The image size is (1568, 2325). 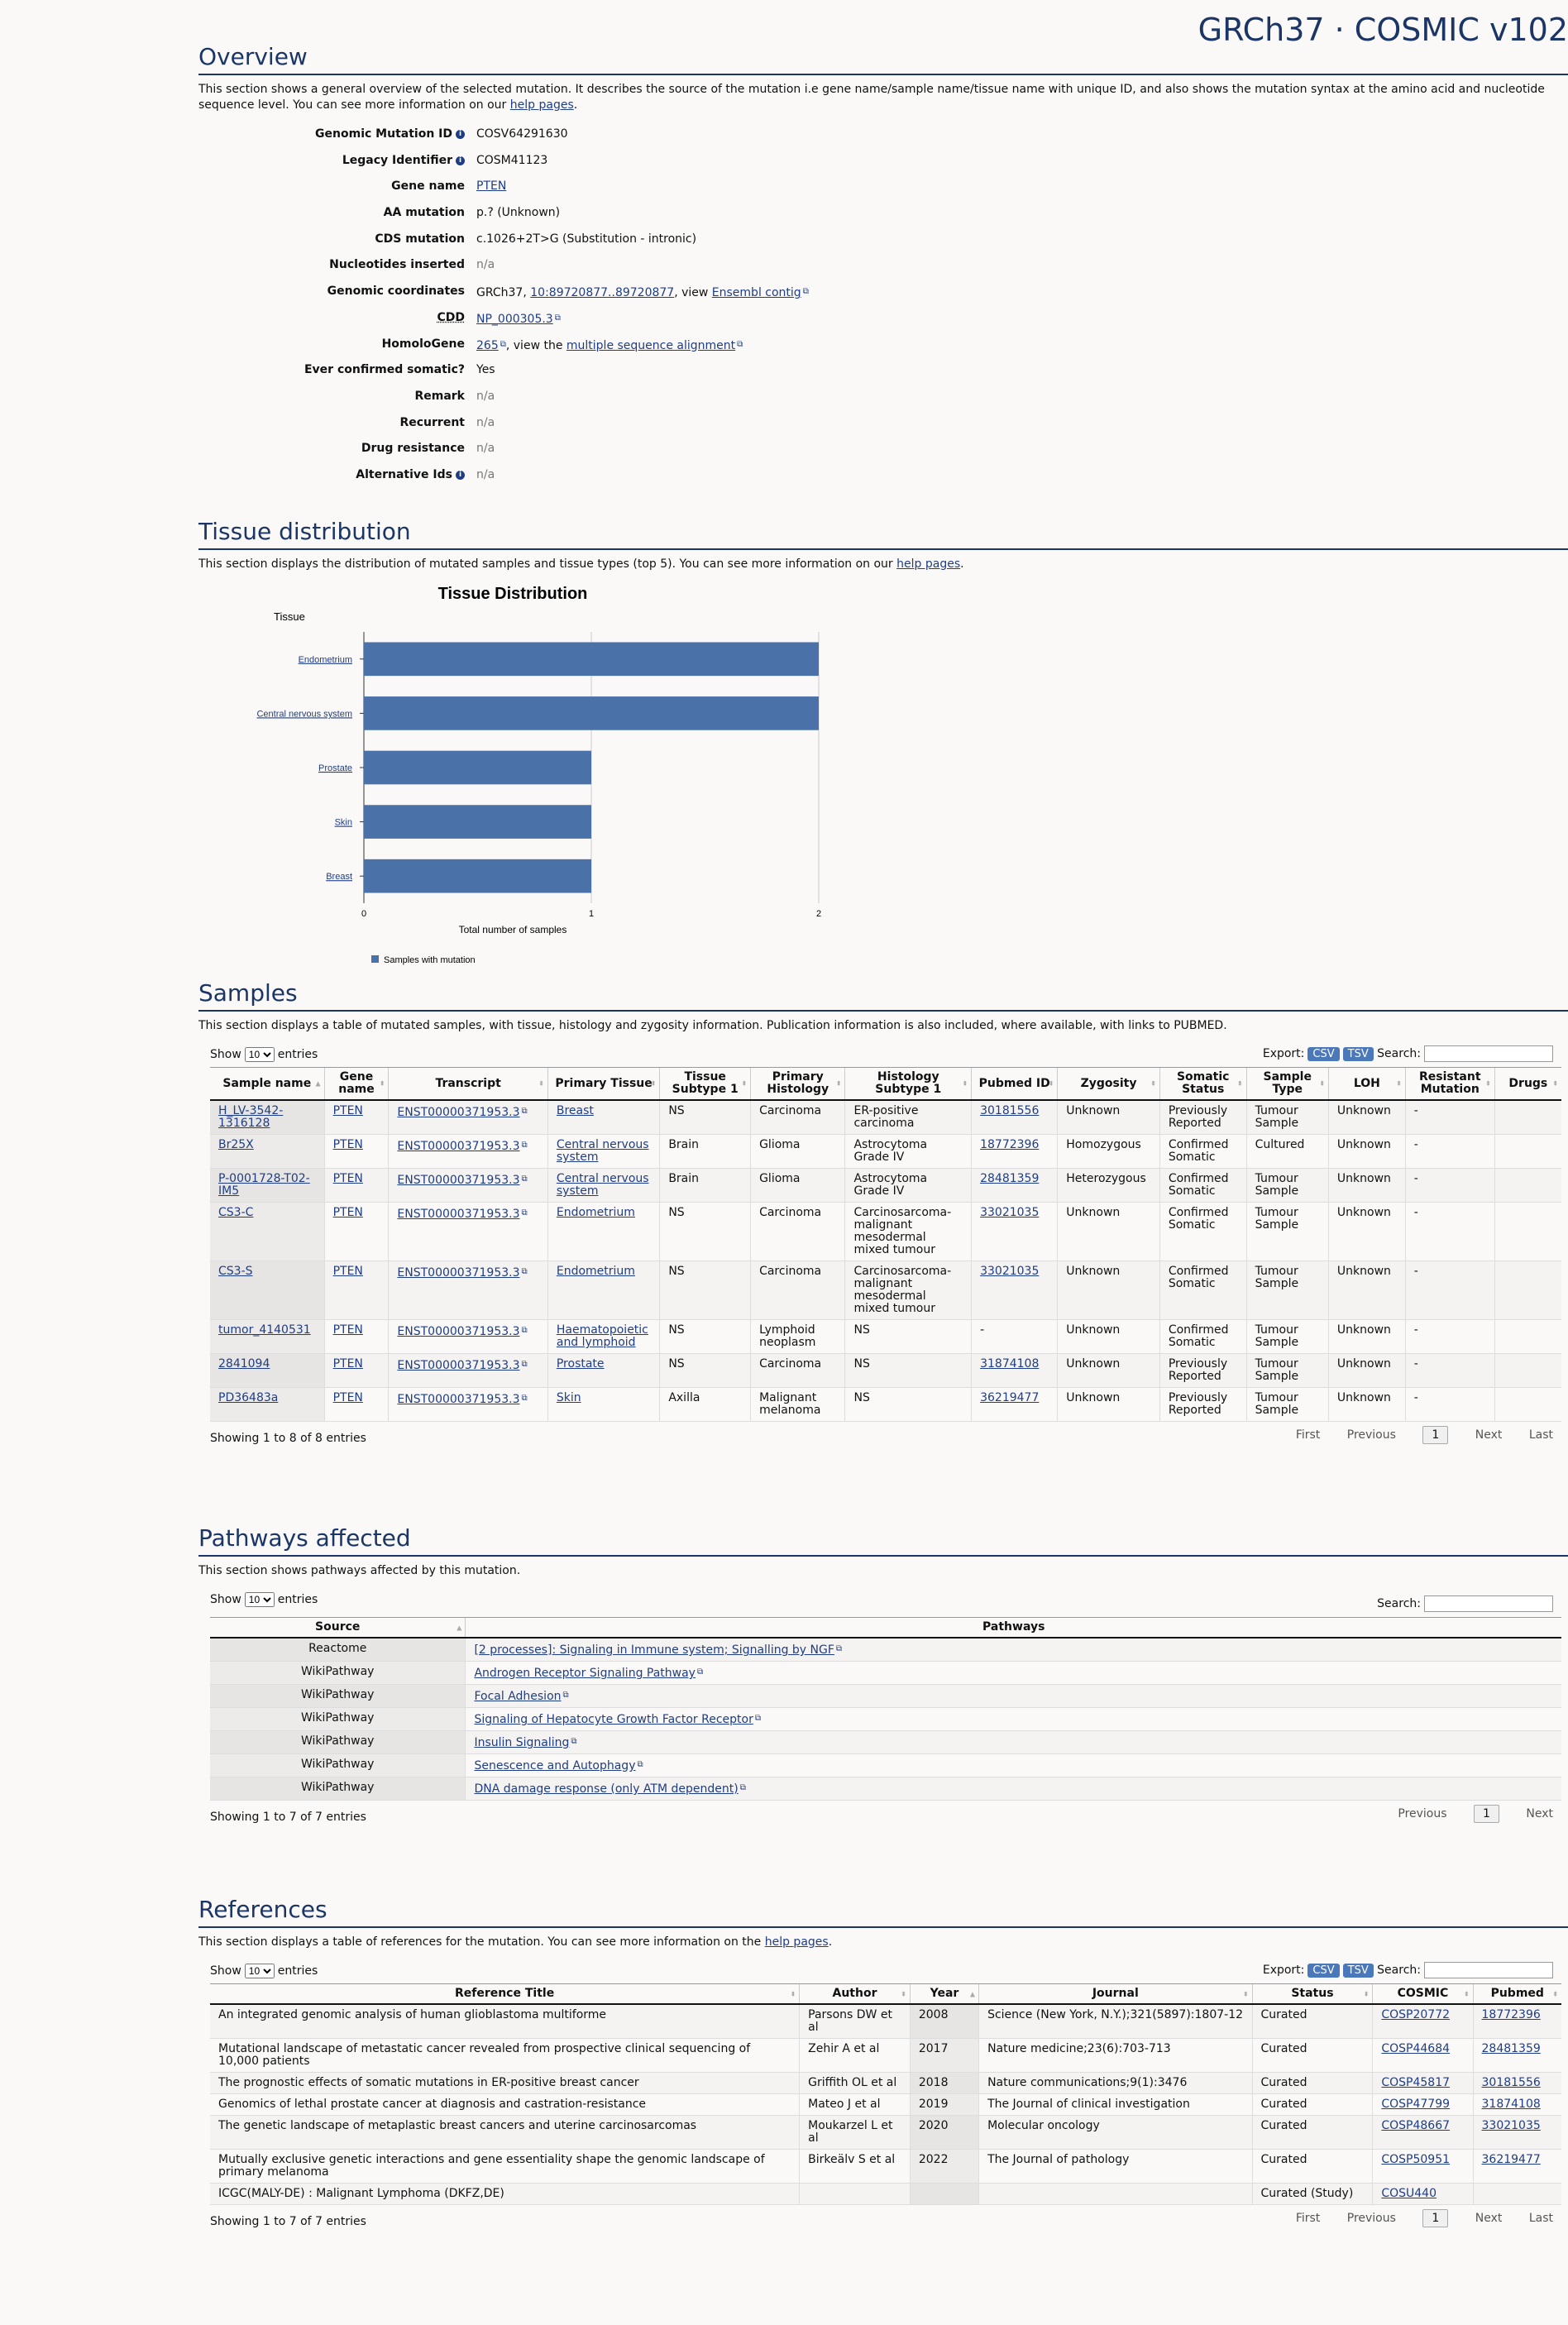 What do you see at coordinates (1358, 1054) in the screenshot?
I see `samples-tsv-button: TSV` at bounding box center [1358, 1054].